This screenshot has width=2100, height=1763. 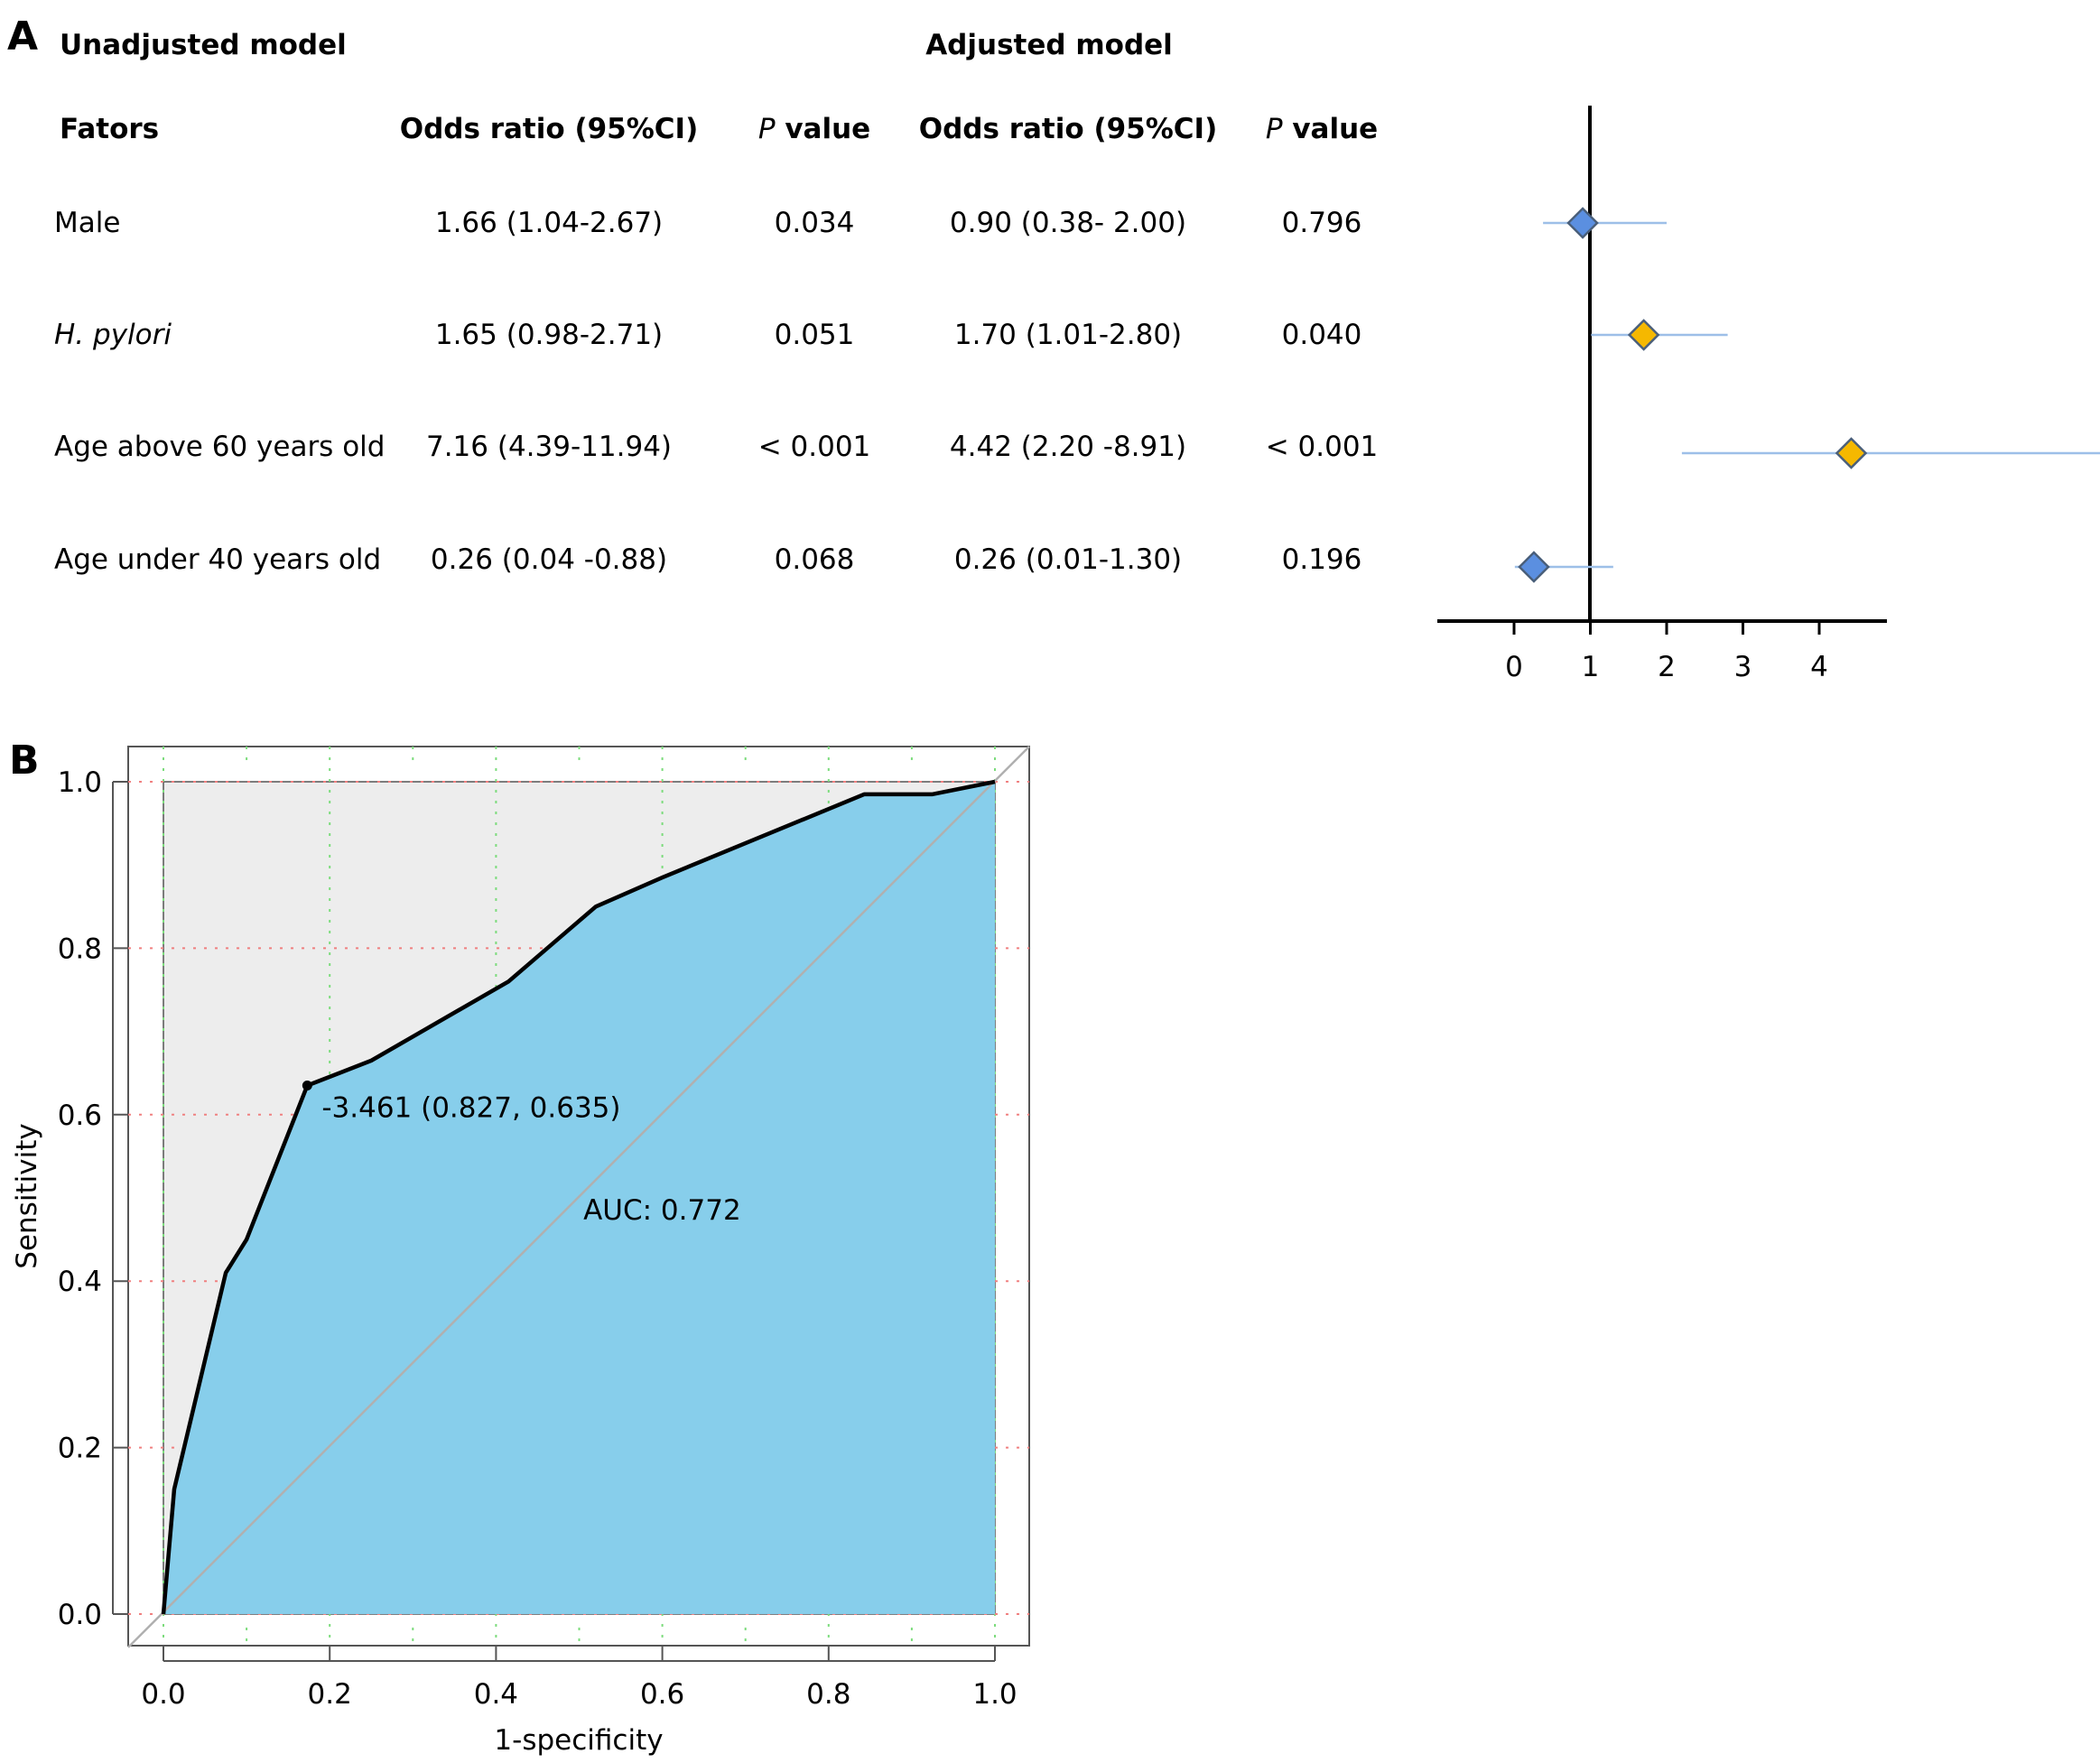 I want to click on roc-x-tick-label: 0.0, so click(x=163, y=1694).